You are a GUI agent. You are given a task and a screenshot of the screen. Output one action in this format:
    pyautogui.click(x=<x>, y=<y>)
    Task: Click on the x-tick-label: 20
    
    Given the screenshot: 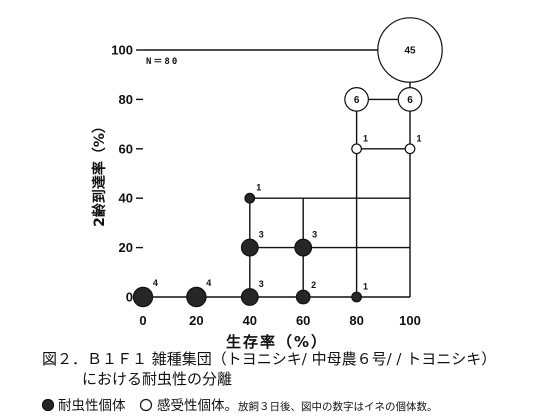 What is the action you would take?
    pyautogui.click(x=196, y=320)
    